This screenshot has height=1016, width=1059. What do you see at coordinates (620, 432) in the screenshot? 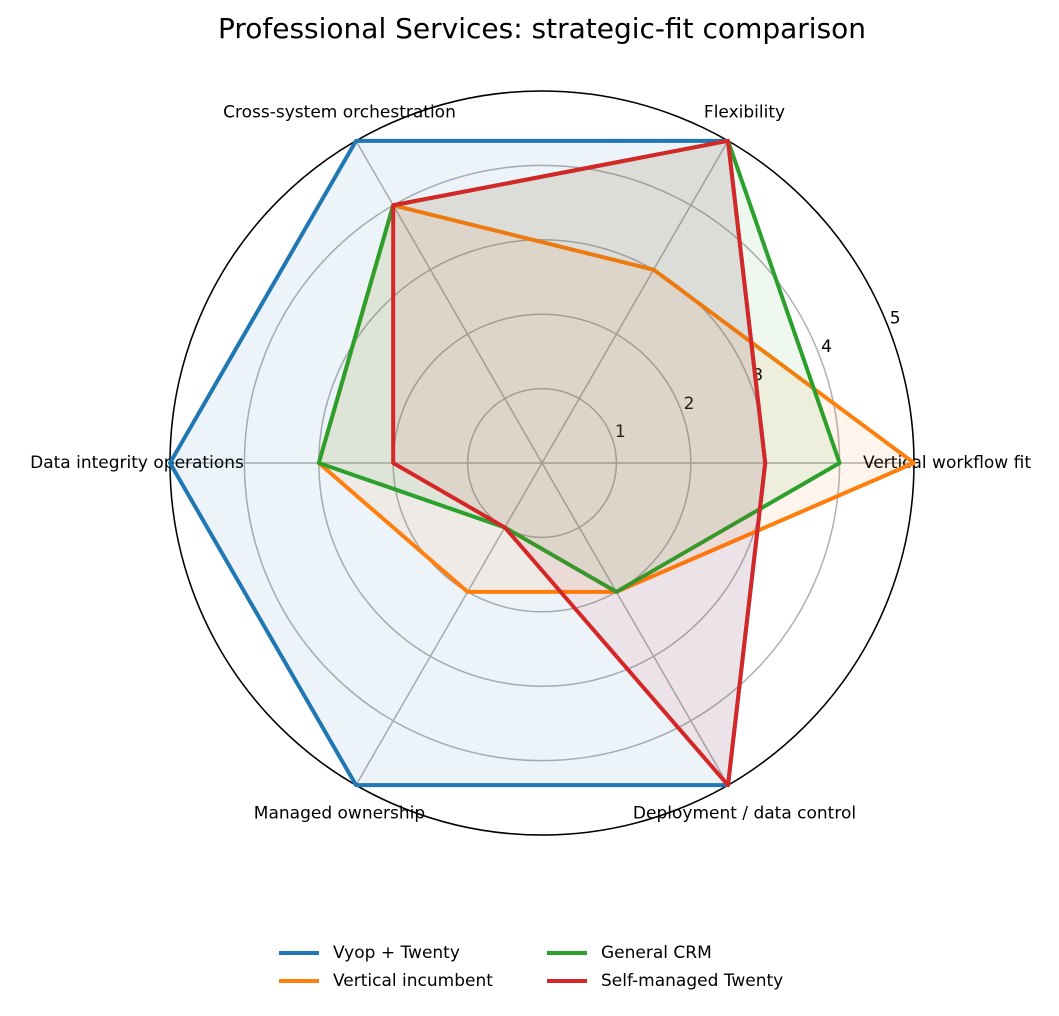
I see `r-tick-label: 1` at bounding box center [620, 432].